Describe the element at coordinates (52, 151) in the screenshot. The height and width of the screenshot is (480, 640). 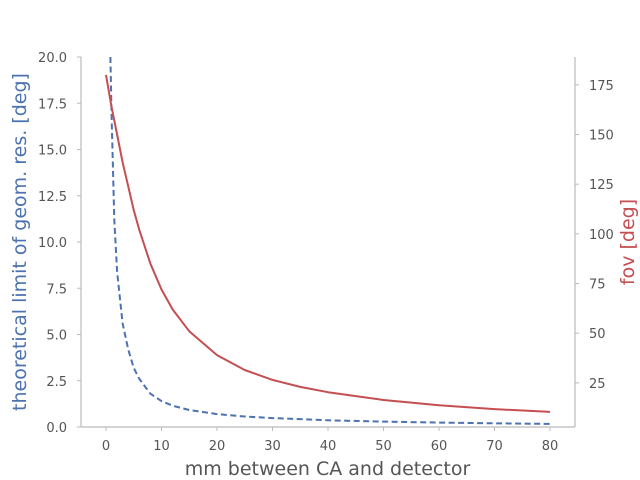
I see `left-y-tick-label: 15.0` at that location.